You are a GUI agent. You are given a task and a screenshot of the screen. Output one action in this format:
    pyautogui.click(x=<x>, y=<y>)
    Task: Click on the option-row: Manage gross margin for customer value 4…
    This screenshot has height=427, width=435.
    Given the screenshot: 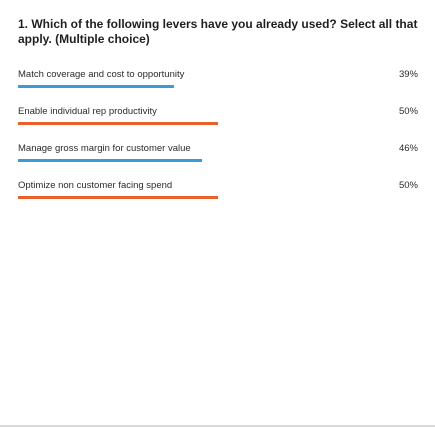 What is the action you would take?
    pyautogui.click(x=218, y=160)
    